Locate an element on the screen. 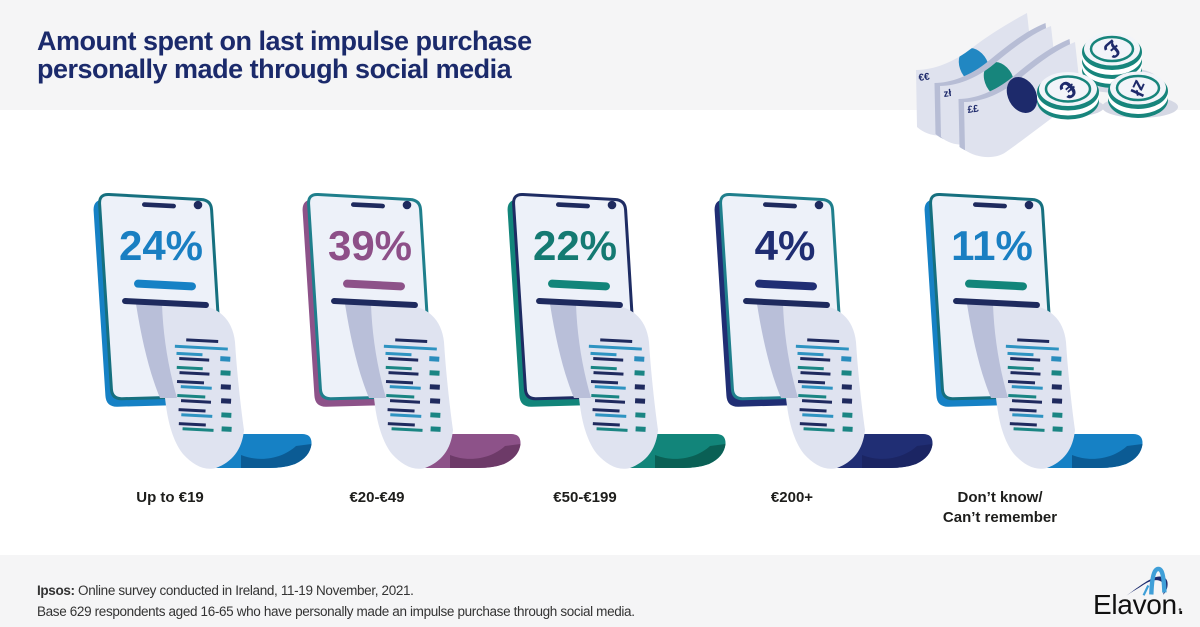  svg-text: 22% is located at coordinates (575, 245).